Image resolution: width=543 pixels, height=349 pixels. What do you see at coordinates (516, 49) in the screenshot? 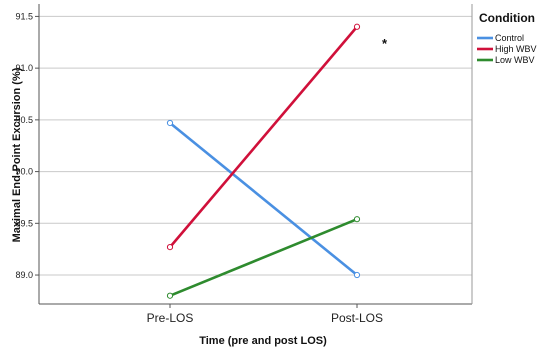
I see `legend-label: High WBV` at bounding box center [516, 49].